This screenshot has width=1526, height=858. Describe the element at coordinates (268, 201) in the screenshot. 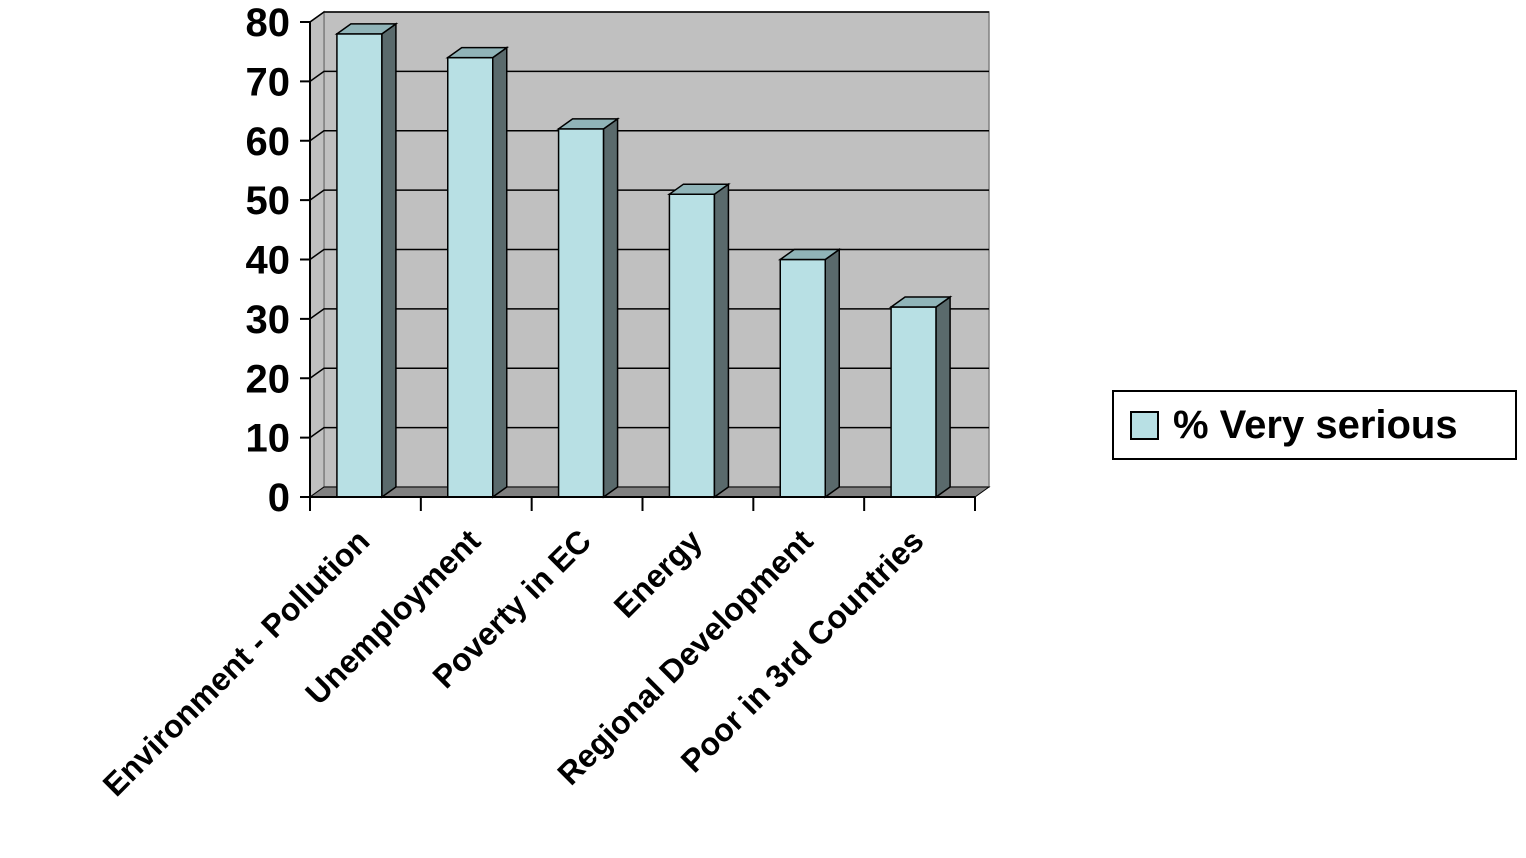

I see `y-tick-label: 50` at that location.